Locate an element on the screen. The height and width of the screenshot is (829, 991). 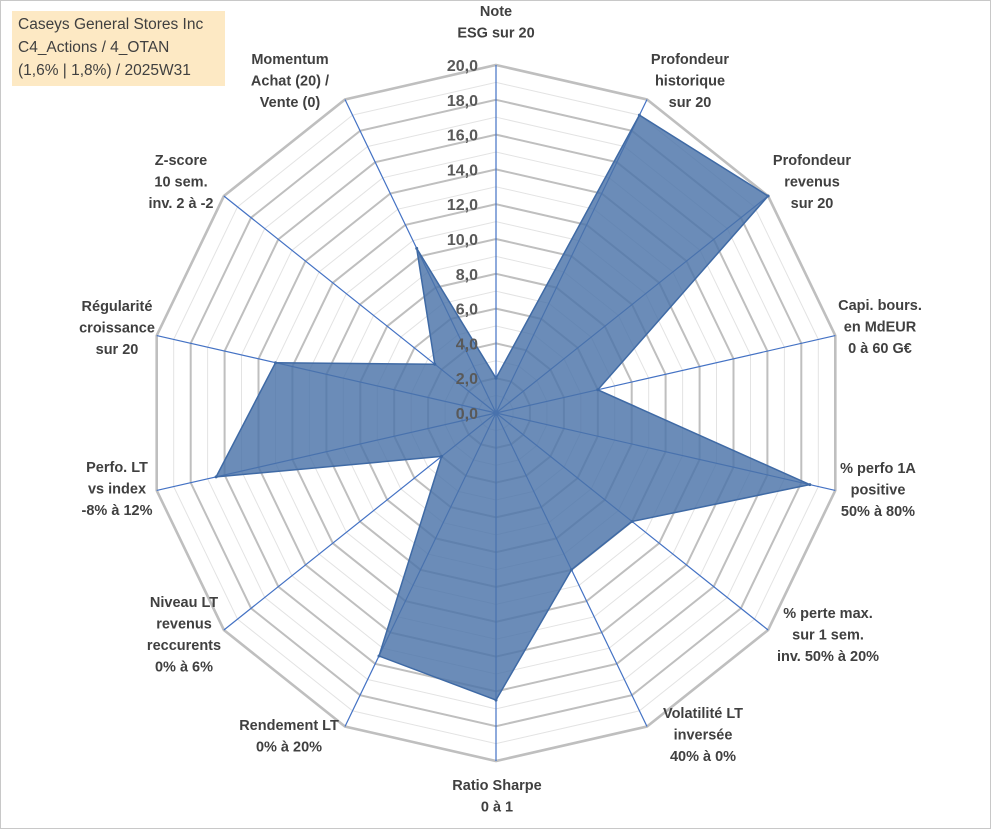
tick-label: 8,0 is located at coordinates (467, 275).